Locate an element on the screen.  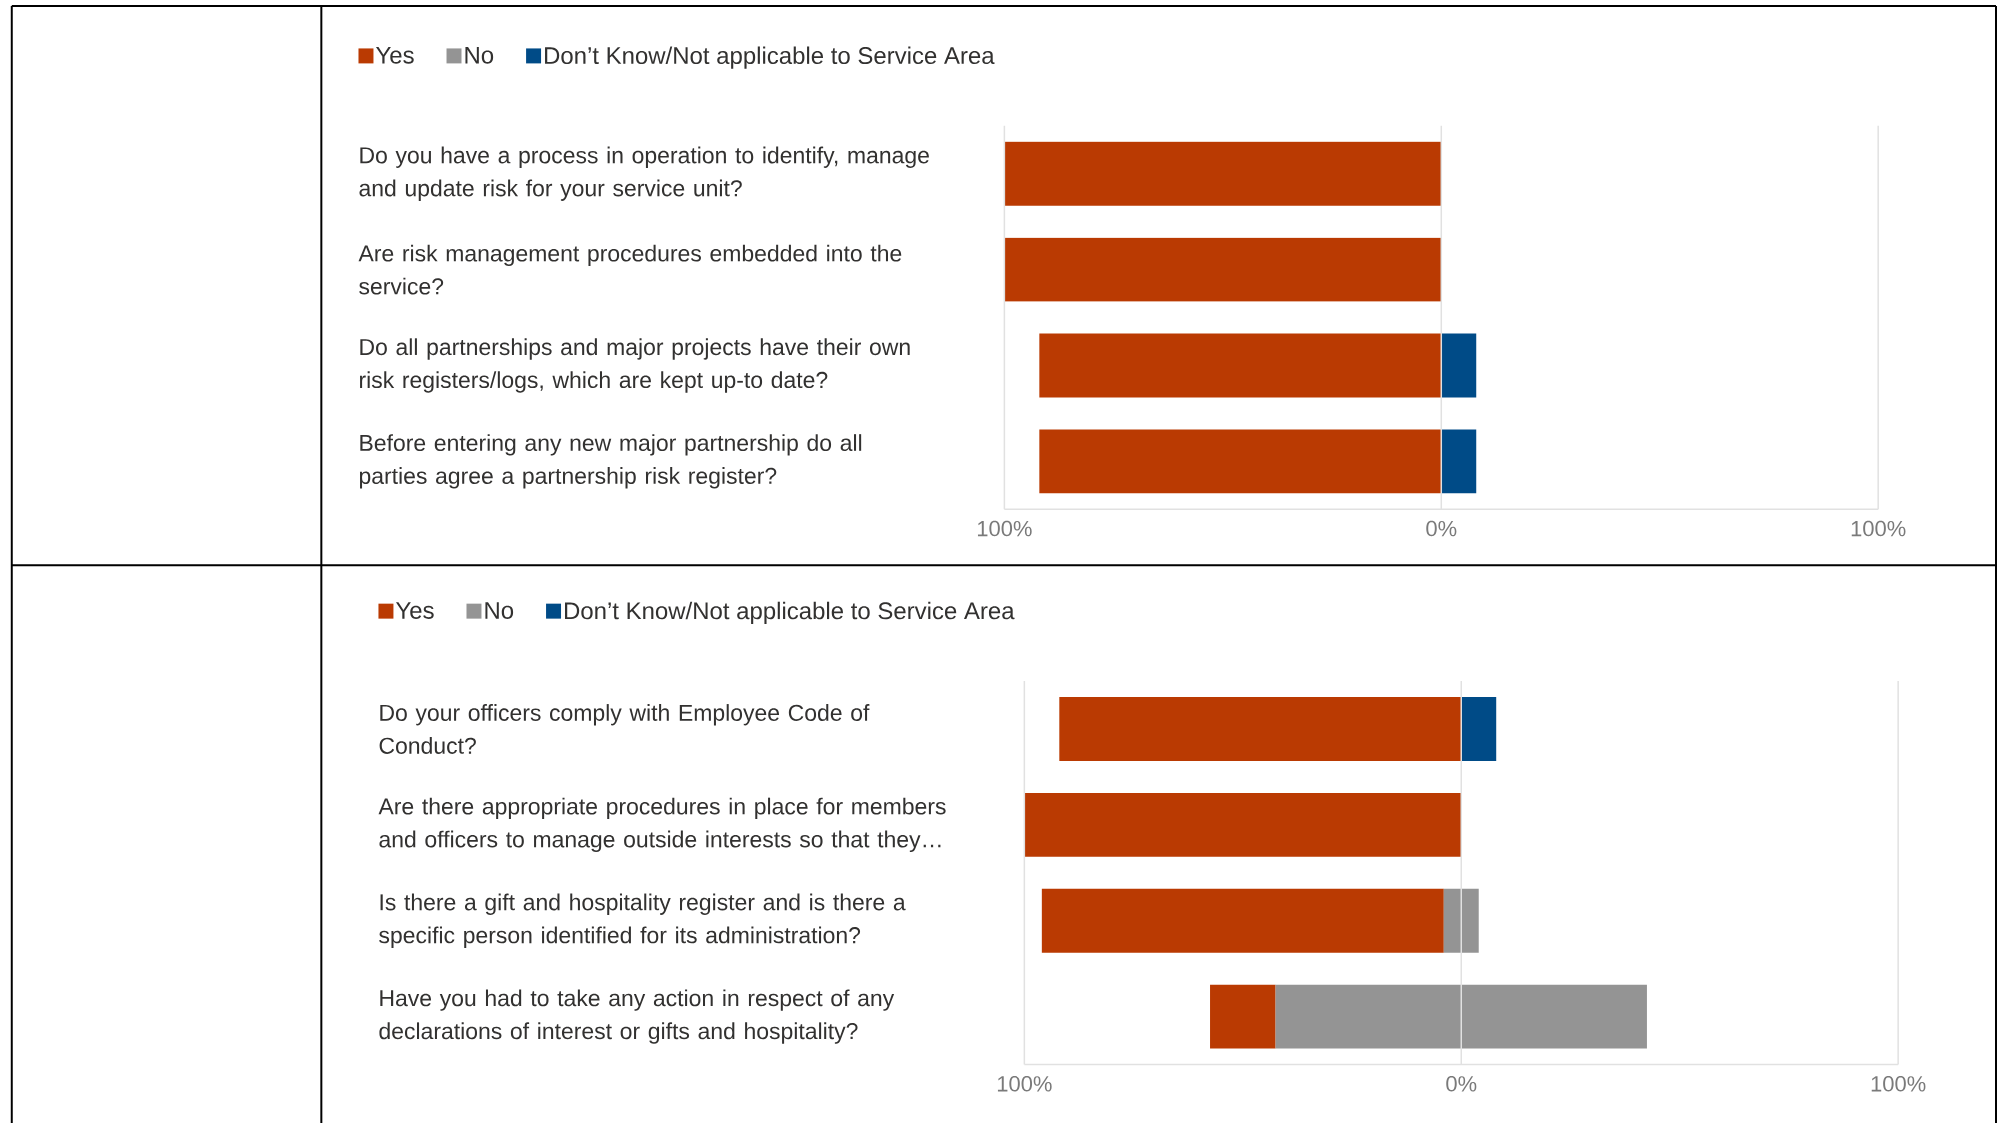
y-tick-label: Have you had to take any action in respect of any declarations of interest or gifts and hospitality? is located at coordinates (637, 1016).